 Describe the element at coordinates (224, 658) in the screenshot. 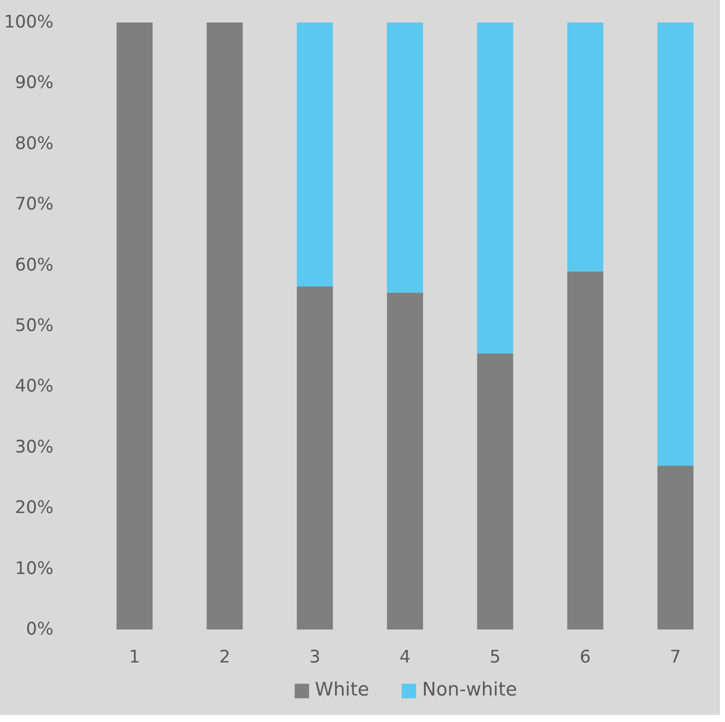

I see `x-tick-label: 2` at that location.